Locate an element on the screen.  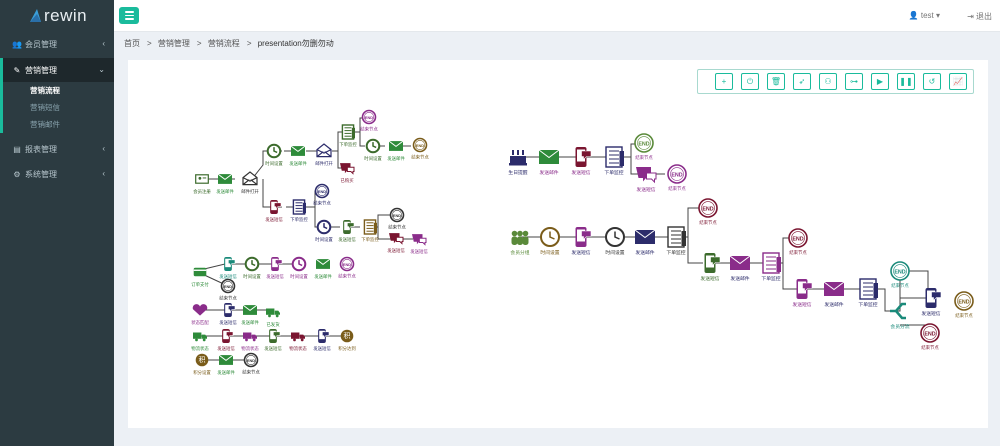
flow-node-label: 发送短信 is located at coordinates (580, 172).